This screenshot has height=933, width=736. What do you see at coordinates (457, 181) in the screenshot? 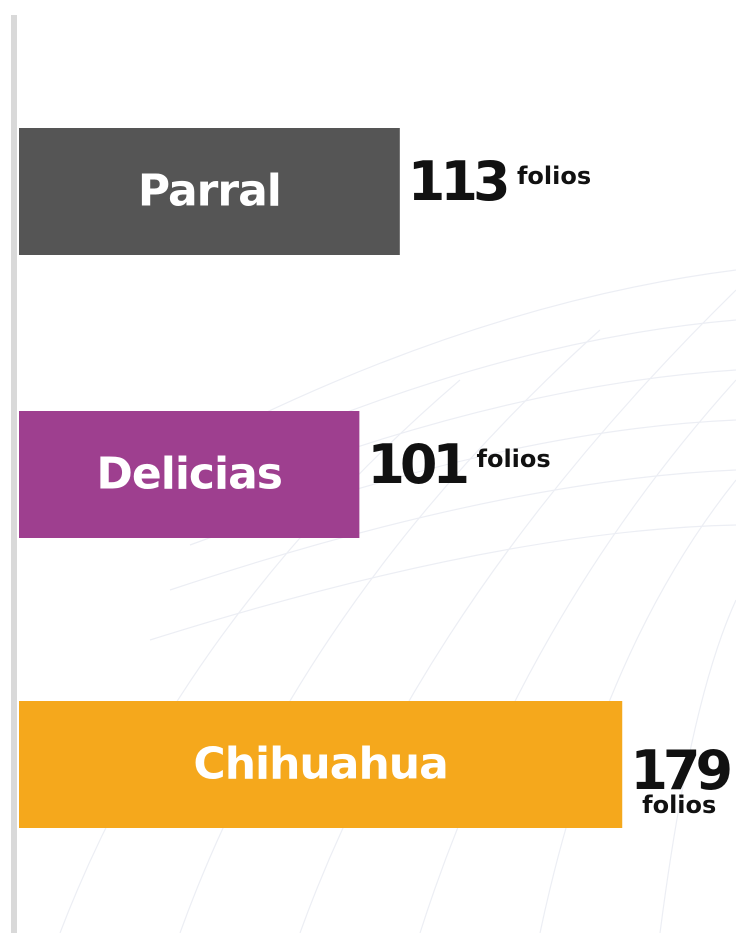
I see `value-label: 113` at bounding box center [457, 181].